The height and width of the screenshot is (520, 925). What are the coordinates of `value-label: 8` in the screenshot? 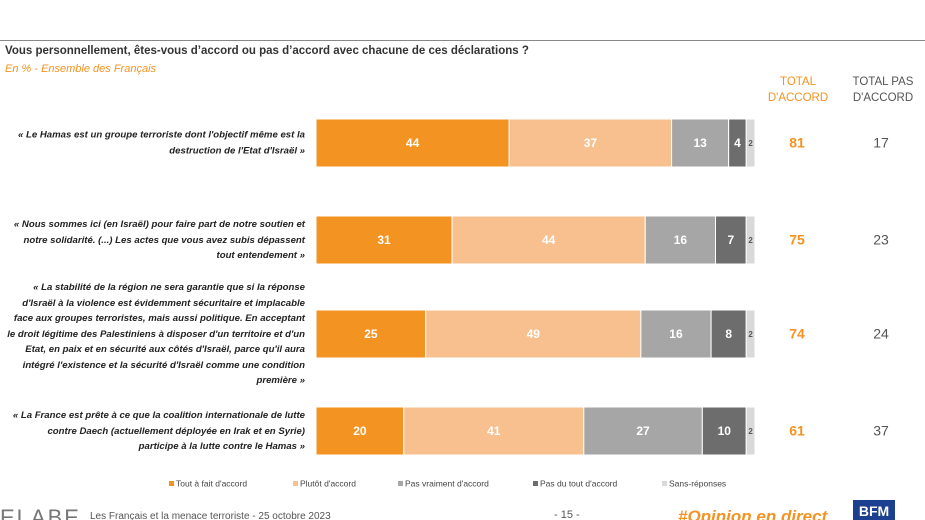 It's located at (728, 334).